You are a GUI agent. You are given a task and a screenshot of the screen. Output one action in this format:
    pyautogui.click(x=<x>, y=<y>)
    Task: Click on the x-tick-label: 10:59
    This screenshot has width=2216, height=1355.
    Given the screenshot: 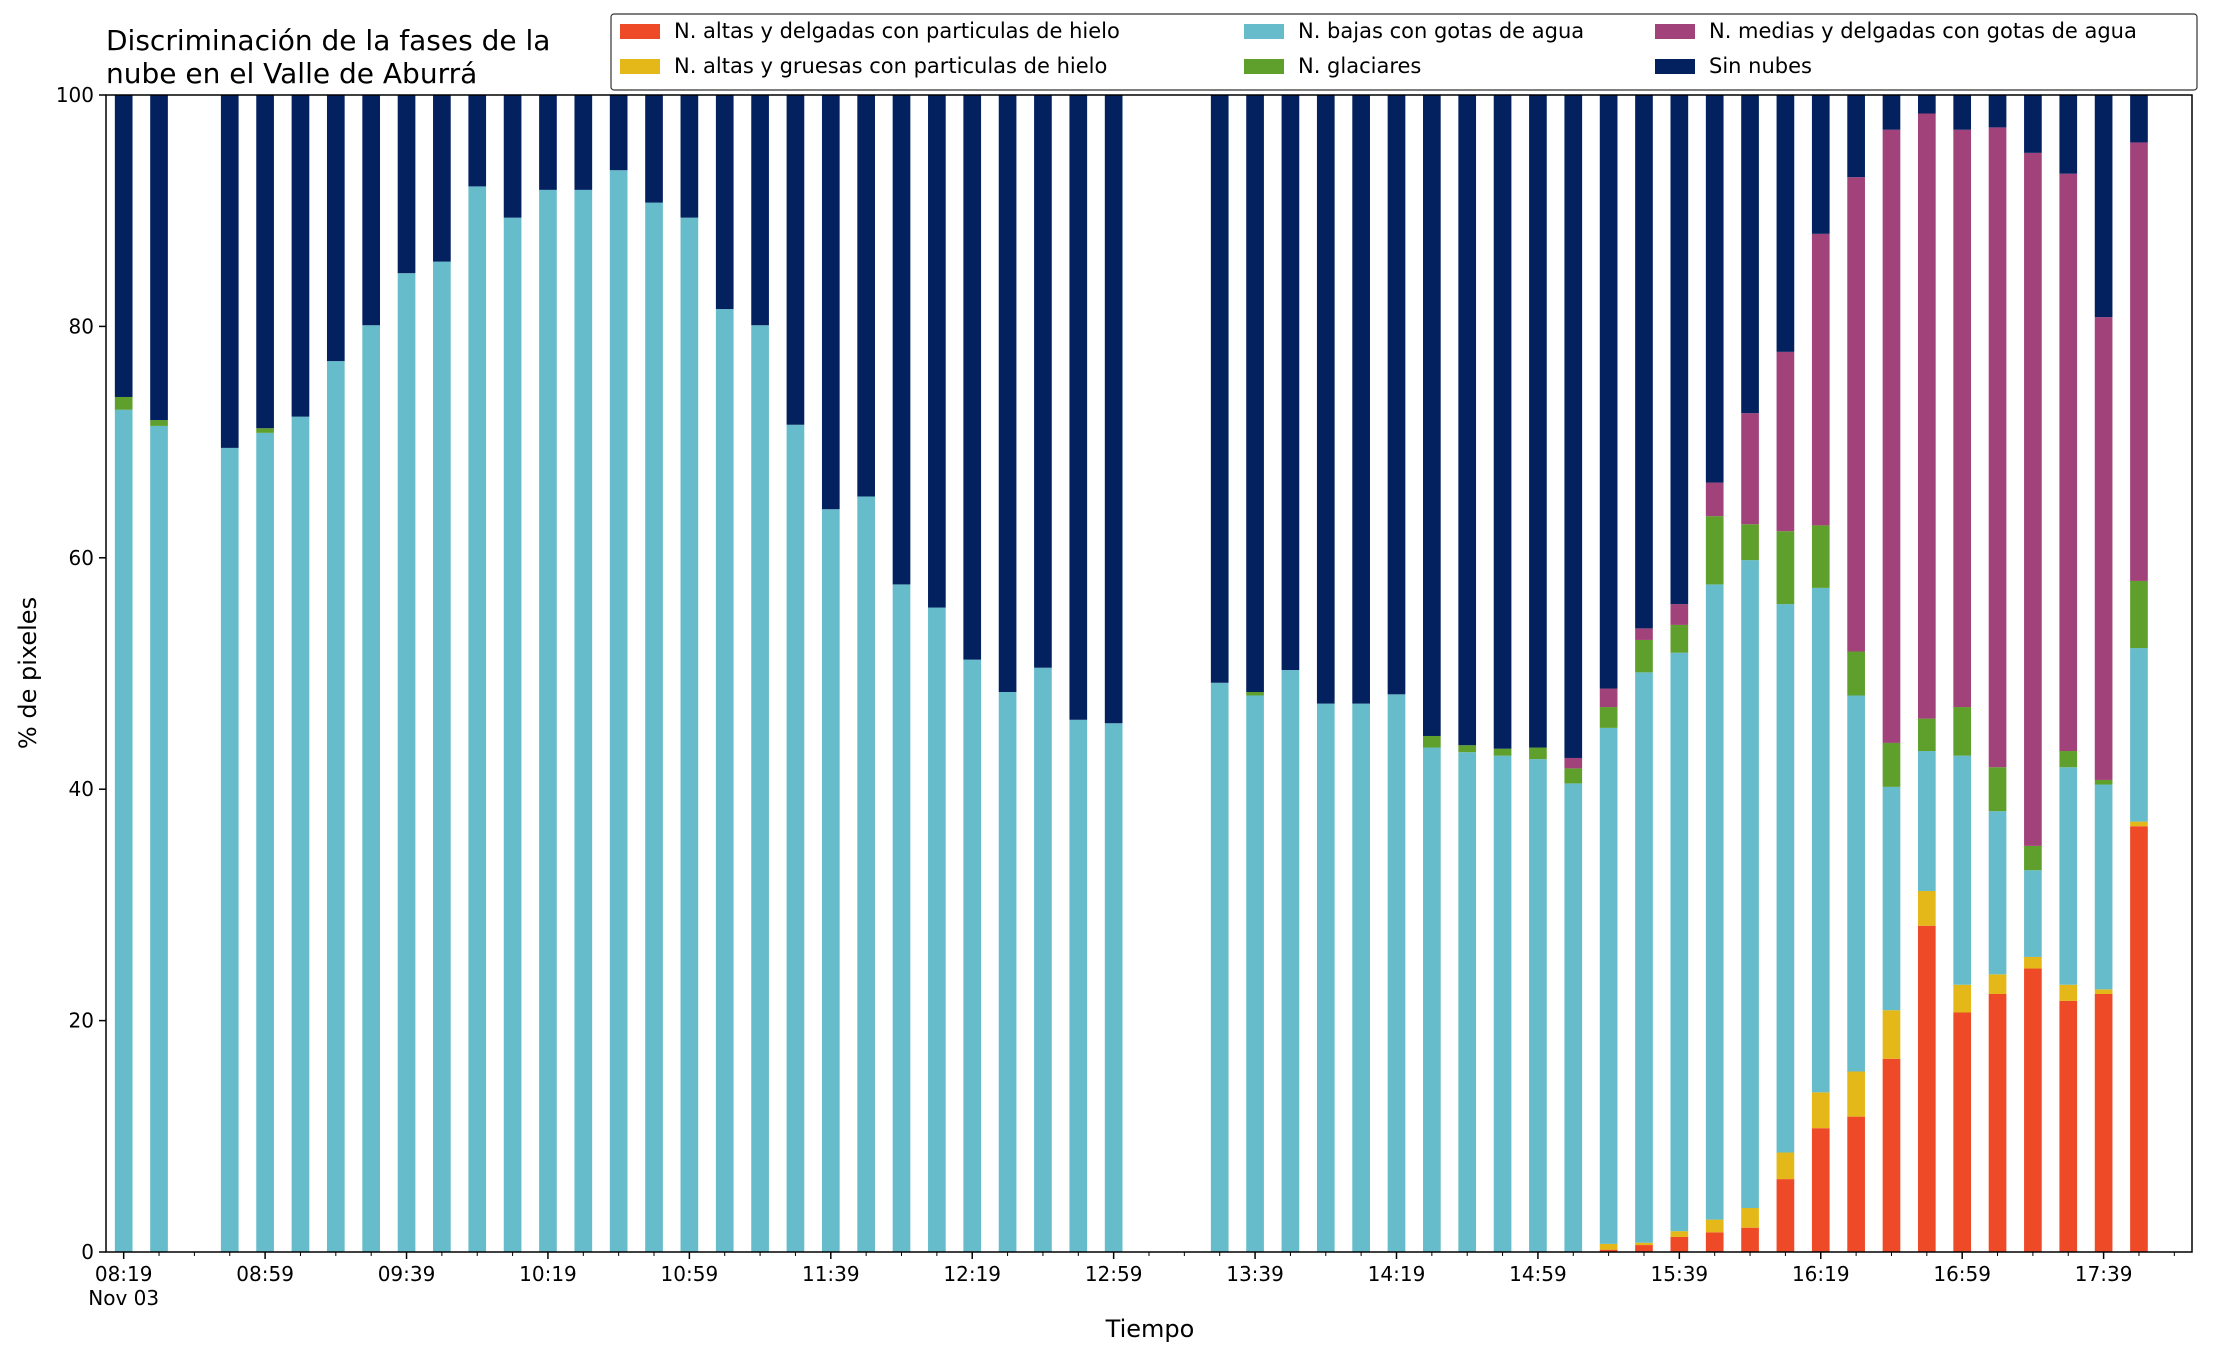 What is the action you would take?
    pyautogui.click(x=690, y=1274)
    